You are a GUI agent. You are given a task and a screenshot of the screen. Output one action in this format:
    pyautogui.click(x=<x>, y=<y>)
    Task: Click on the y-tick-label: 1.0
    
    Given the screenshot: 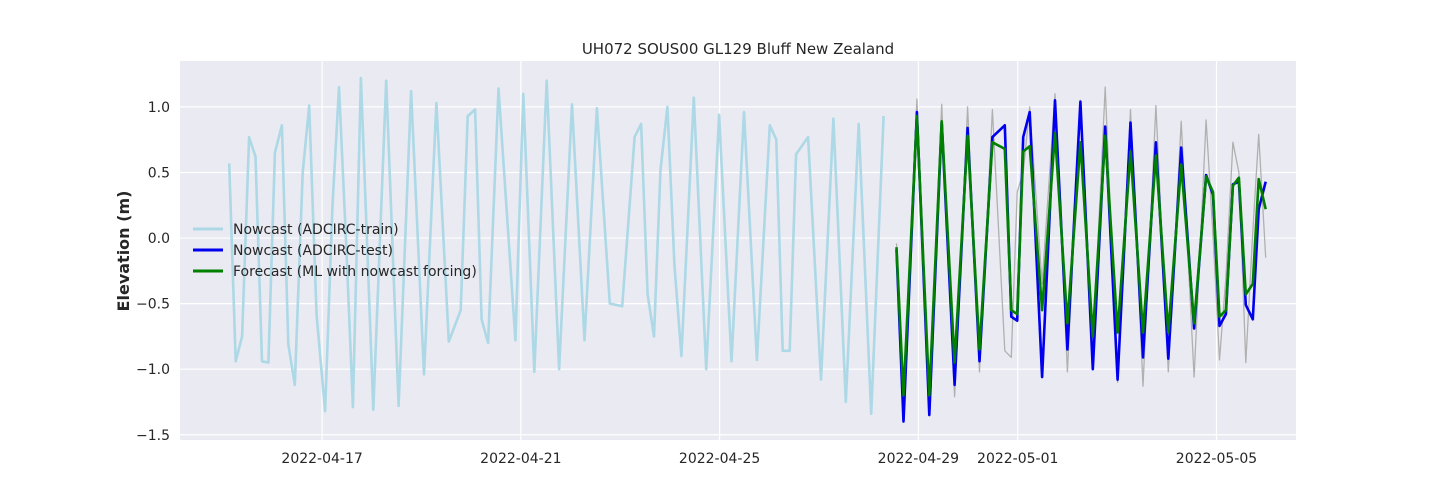 What is the action you would take?
    pyautogui.click(x=159, y=108)
    